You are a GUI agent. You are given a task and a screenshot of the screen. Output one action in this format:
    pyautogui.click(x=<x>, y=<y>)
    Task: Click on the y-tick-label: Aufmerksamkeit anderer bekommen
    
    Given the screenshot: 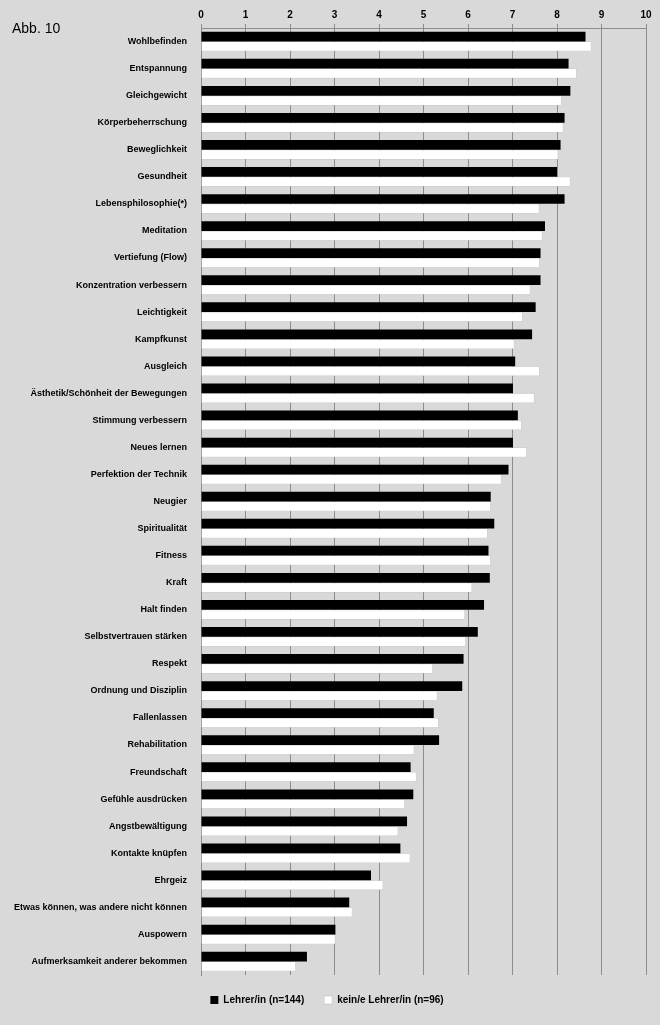 What is the action you would take?
    pyautogui.click(x=109, y=960)
    